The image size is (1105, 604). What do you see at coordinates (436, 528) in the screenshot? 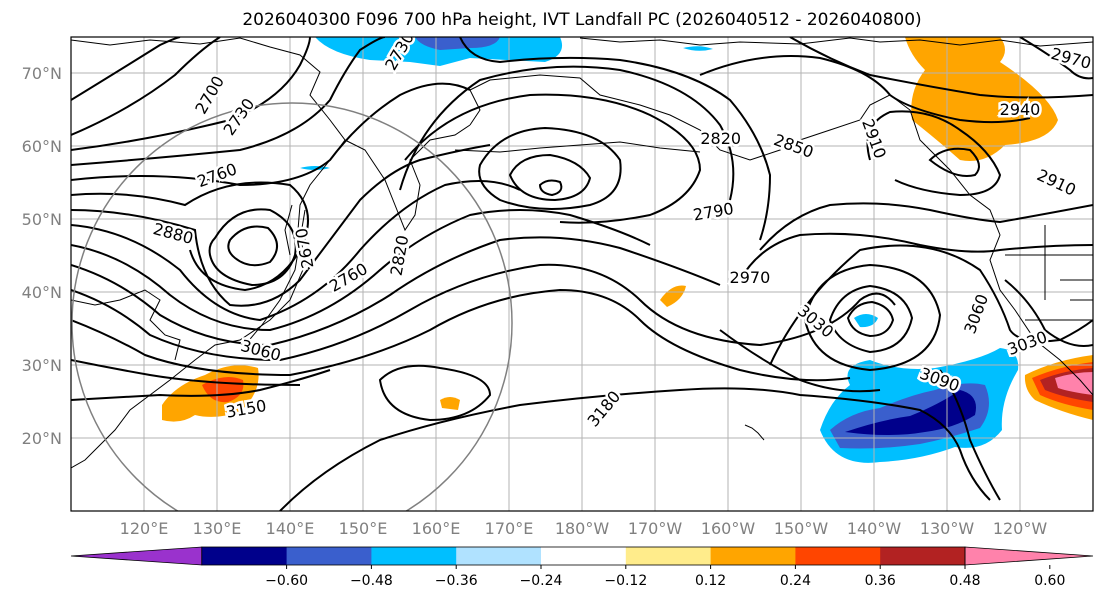
I see `lon-label-160e: 160°E` at bounding box center [436, 528].